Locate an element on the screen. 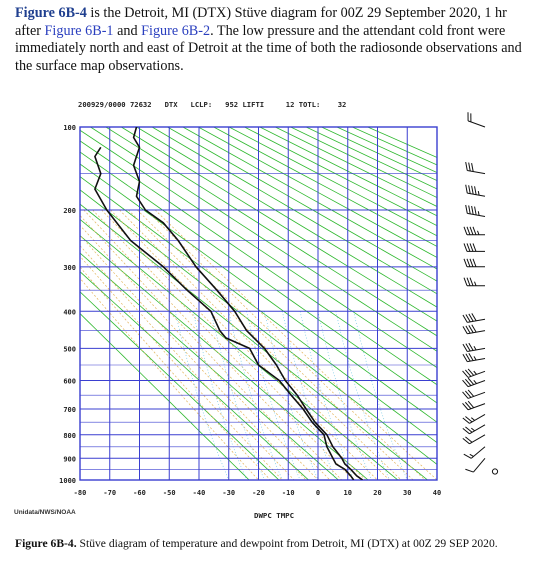  pressure-tick-label: 400 is located at coordinates (69, 312).